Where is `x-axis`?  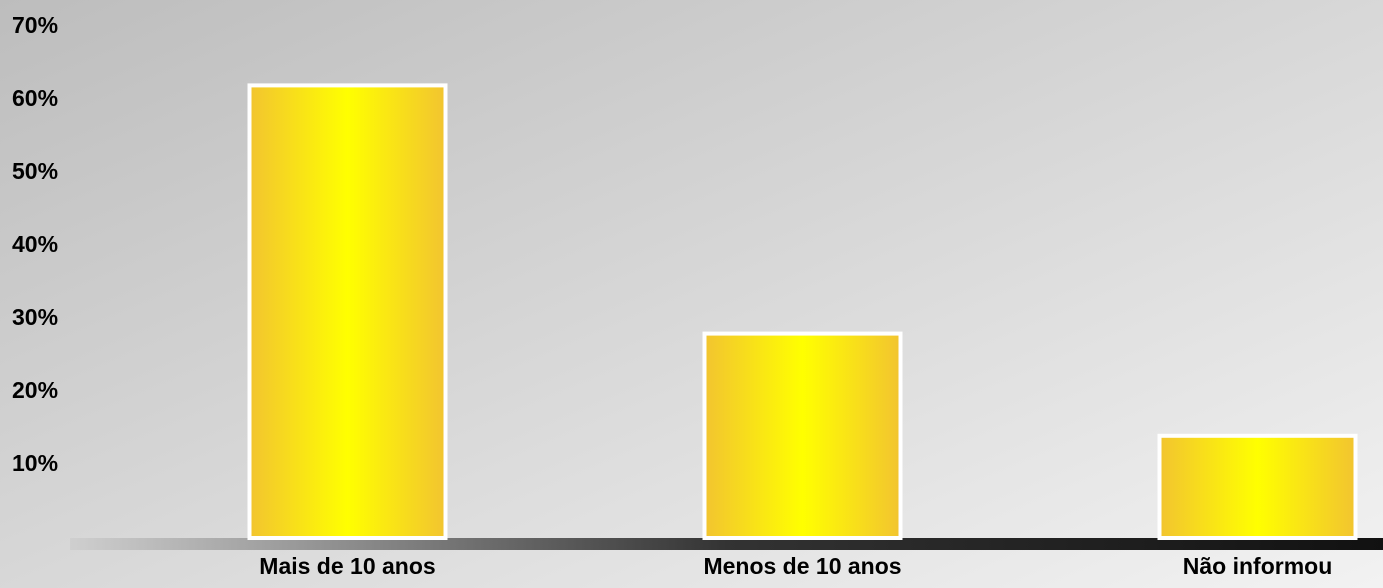
x-axis is located at coordinates (726, 544).